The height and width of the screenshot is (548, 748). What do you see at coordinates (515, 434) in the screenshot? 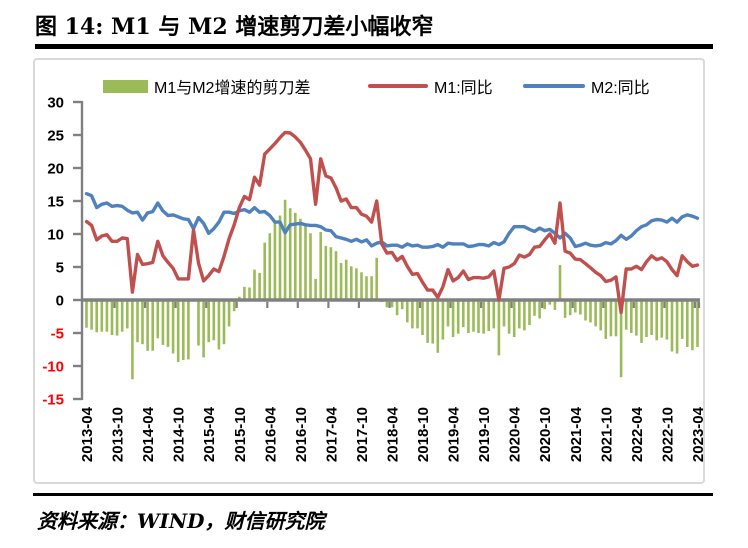
I see `svg-text: 2020-04` at bounding box center [515, 434].